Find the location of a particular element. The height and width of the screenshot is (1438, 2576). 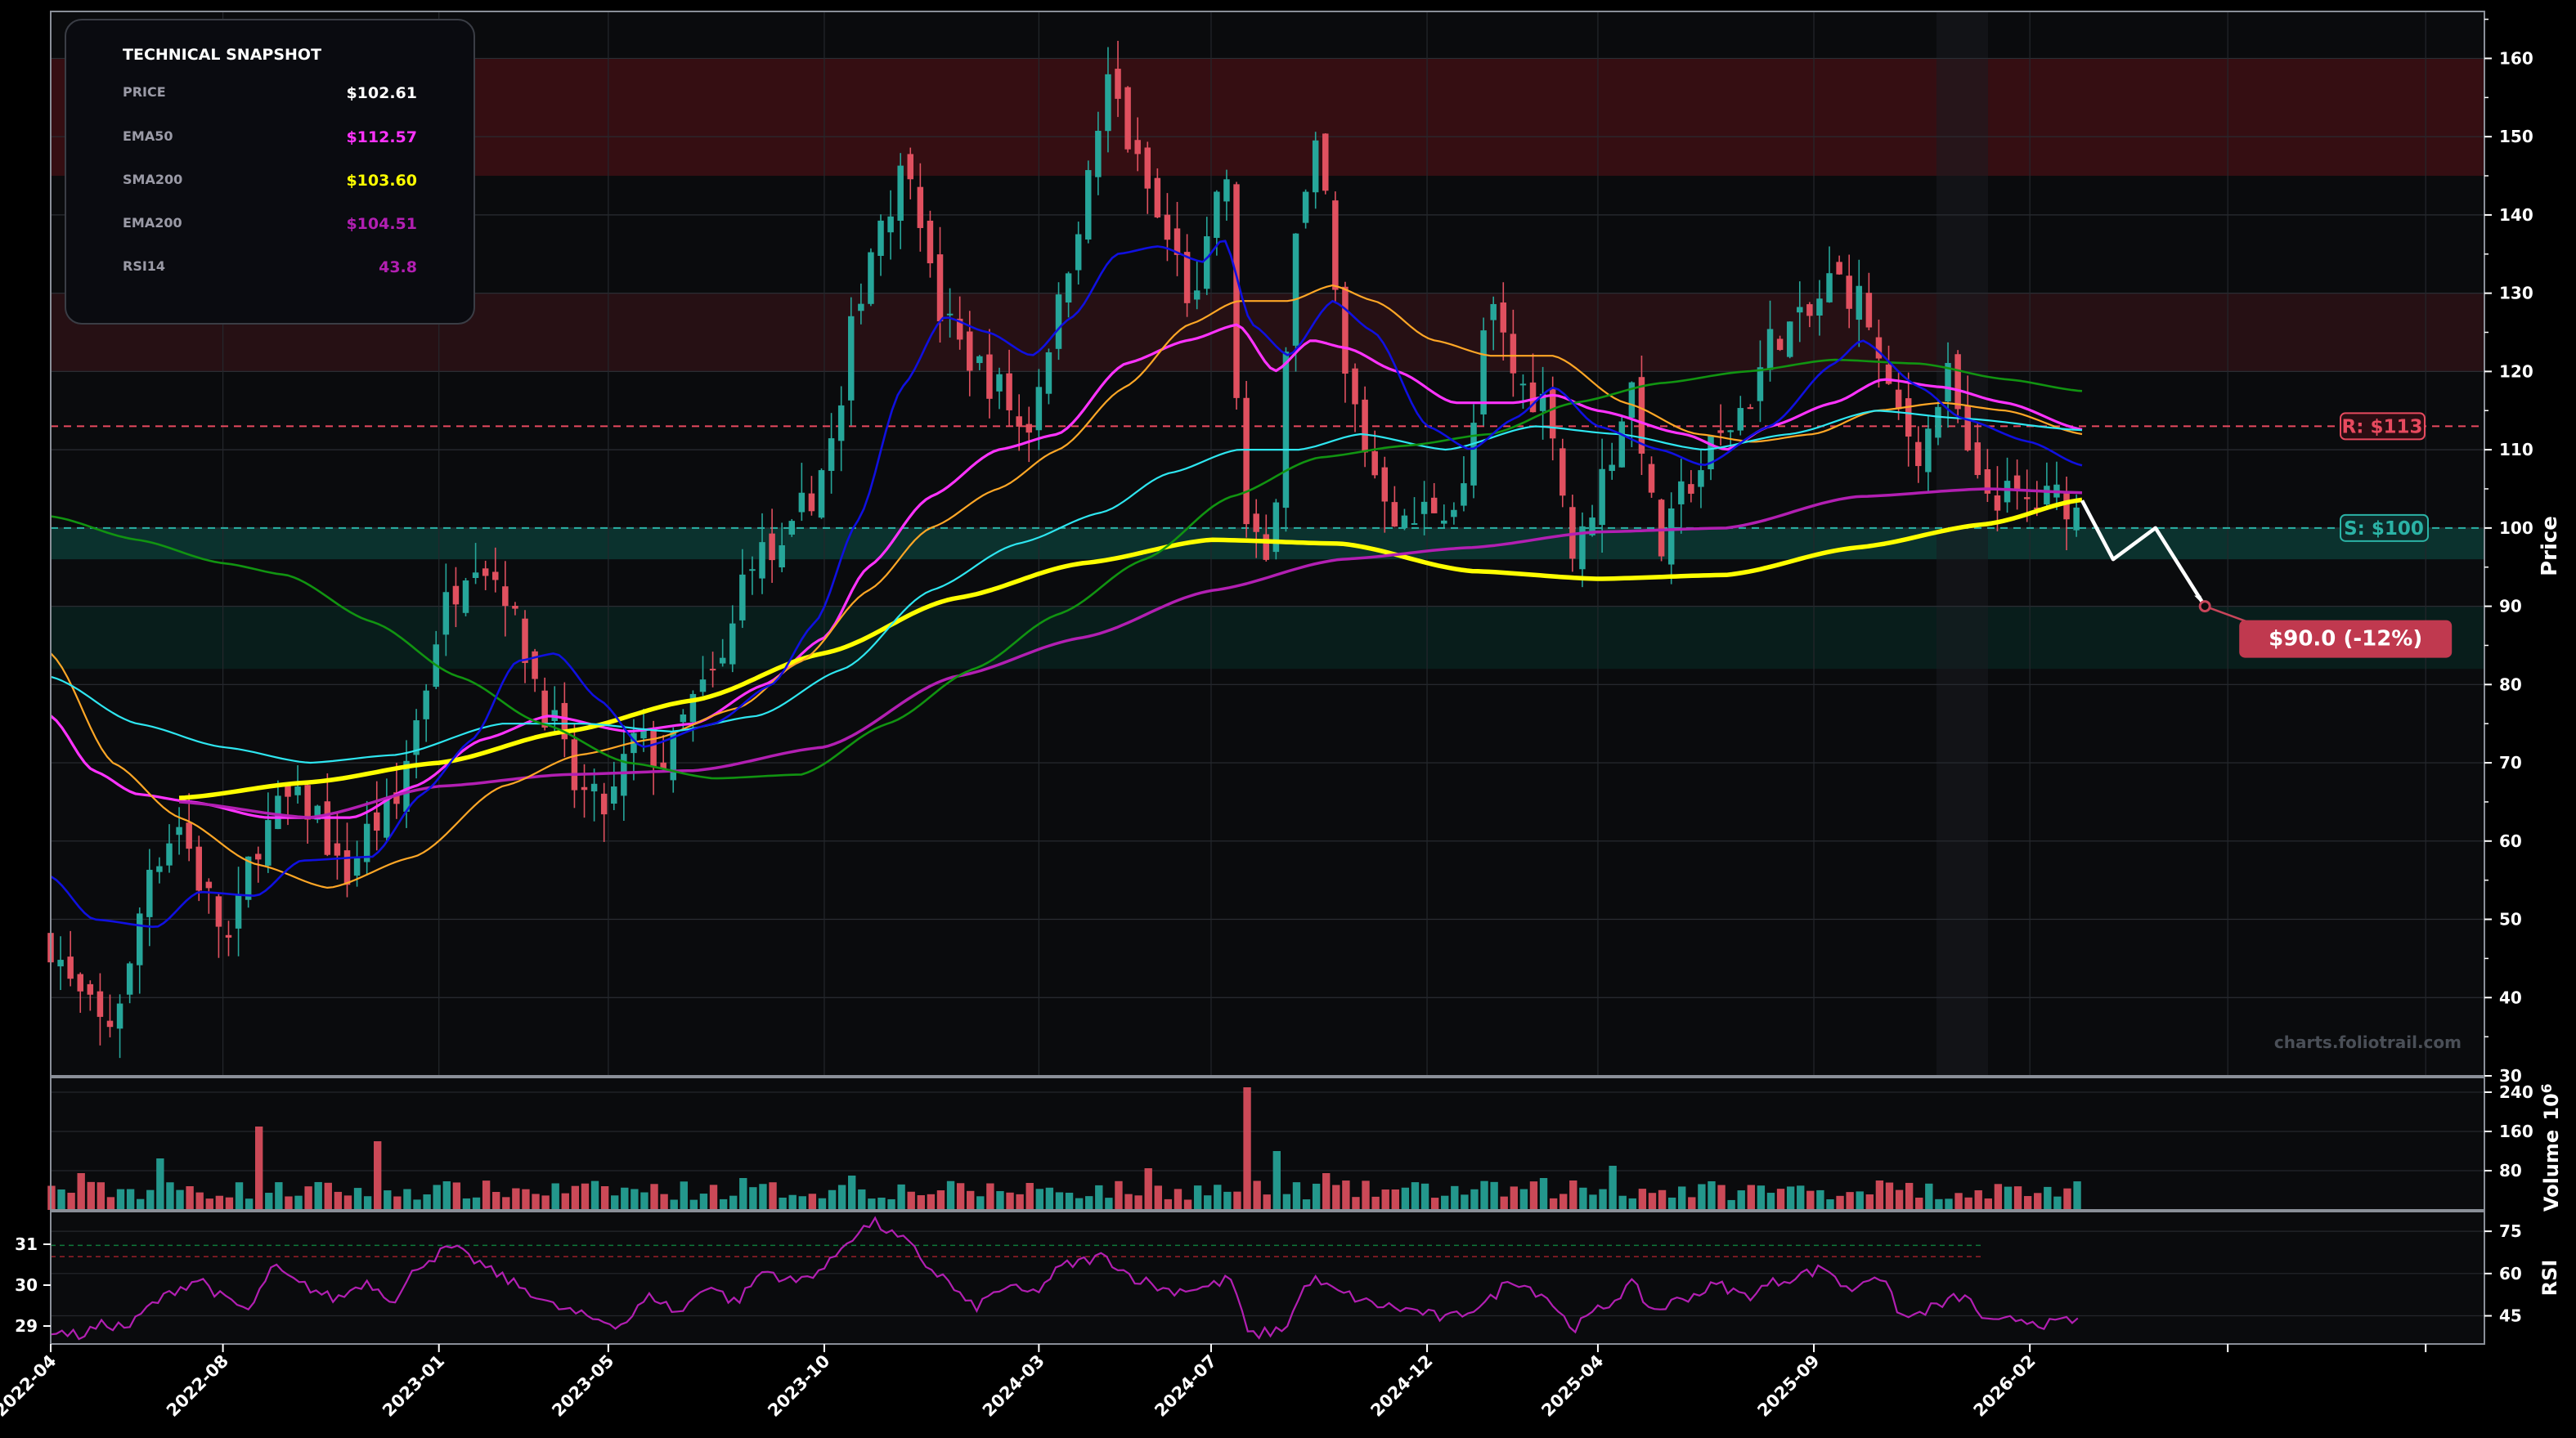

rsi-left-tick-label-31: 31 is located at coordinates (27, 1244).